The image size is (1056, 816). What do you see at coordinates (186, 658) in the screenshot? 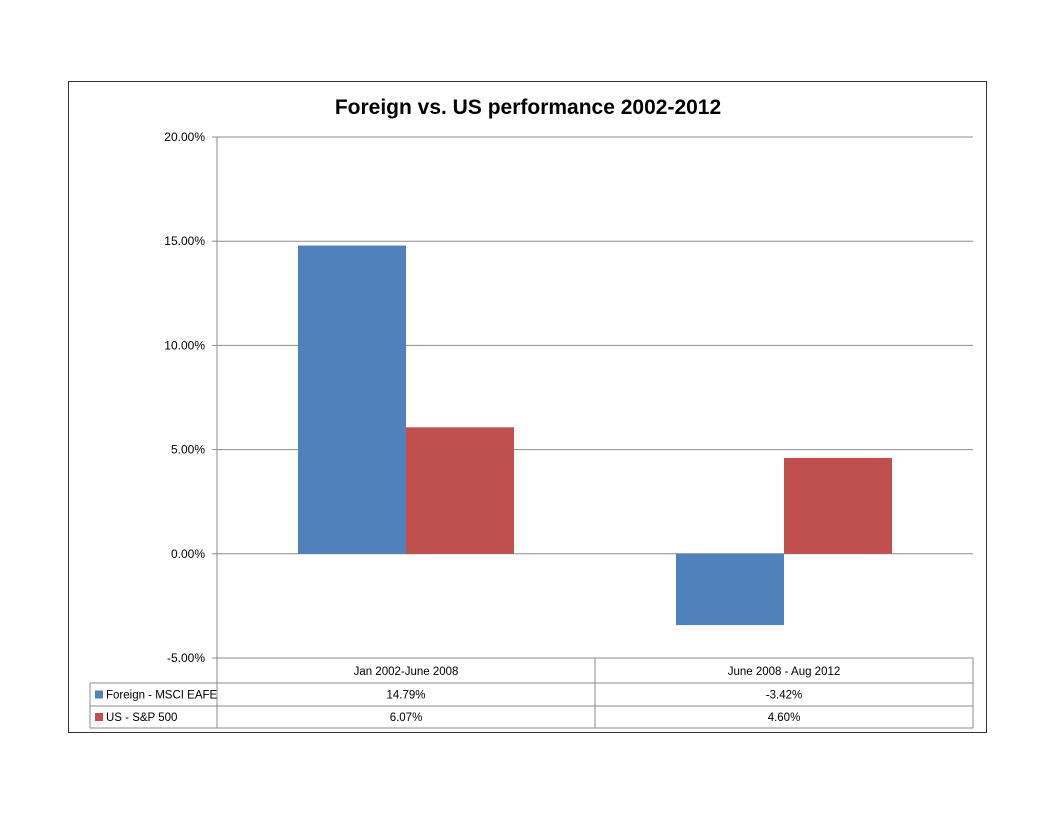
I see `y-tick-label: -5.00%` at bounding box center [186, 658].